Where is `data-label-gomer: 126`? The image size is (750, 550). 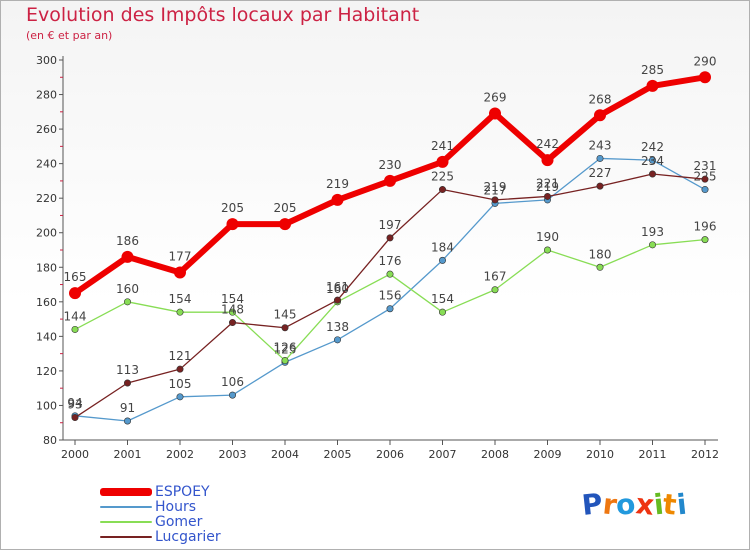
data-label-gomer: 126 is located at coordinates (285, 348).